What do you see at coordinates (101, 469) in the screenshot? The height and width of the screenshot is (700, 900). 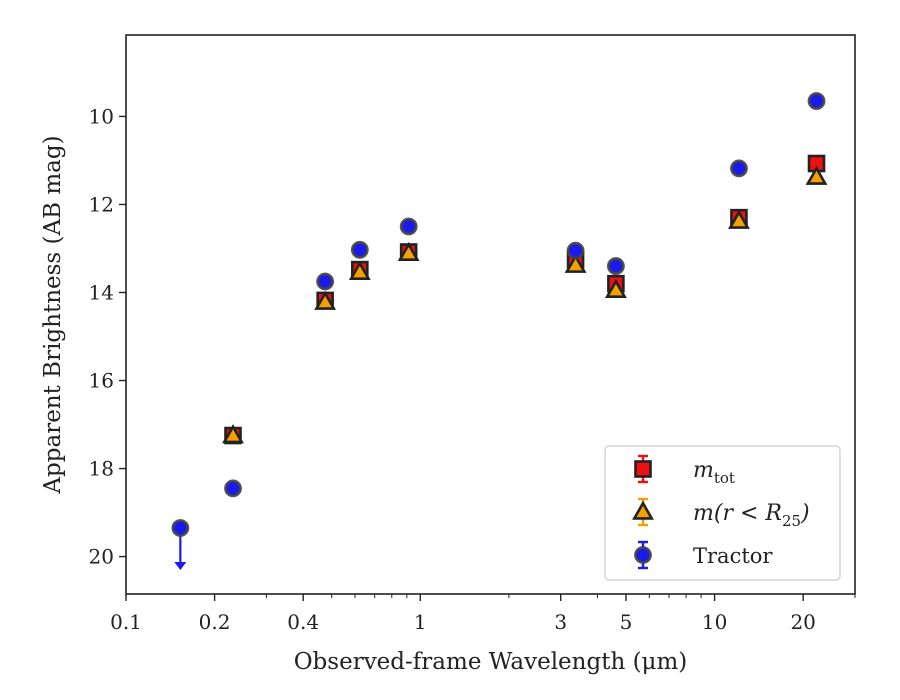 I see `y-tick-label: 18` at bounding box center [101, 469].